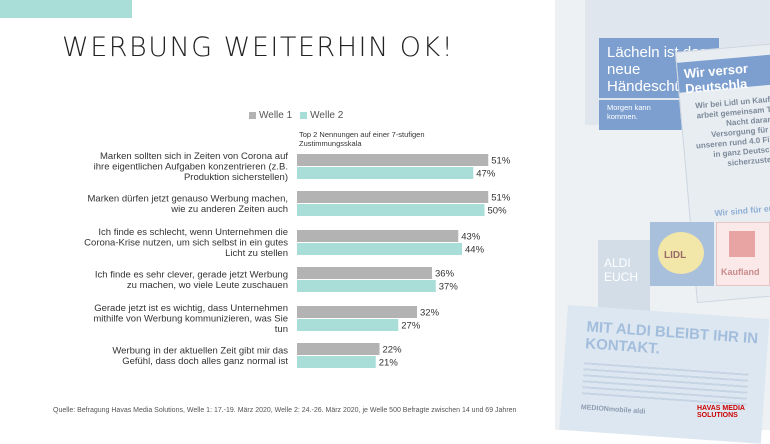  Describe the element at coordinates (742, 210) in the screenshot. I see `ad-lidl-kaufland-foot: Wir sind für euch da` at that location.